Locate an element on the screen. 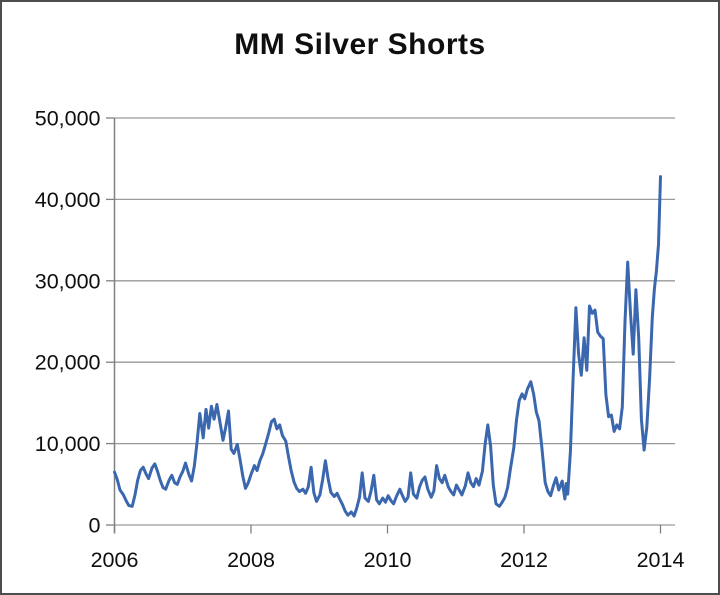 The image size is (720, 595). x-tick-label: 2006 is located at coordinates (115, 560).